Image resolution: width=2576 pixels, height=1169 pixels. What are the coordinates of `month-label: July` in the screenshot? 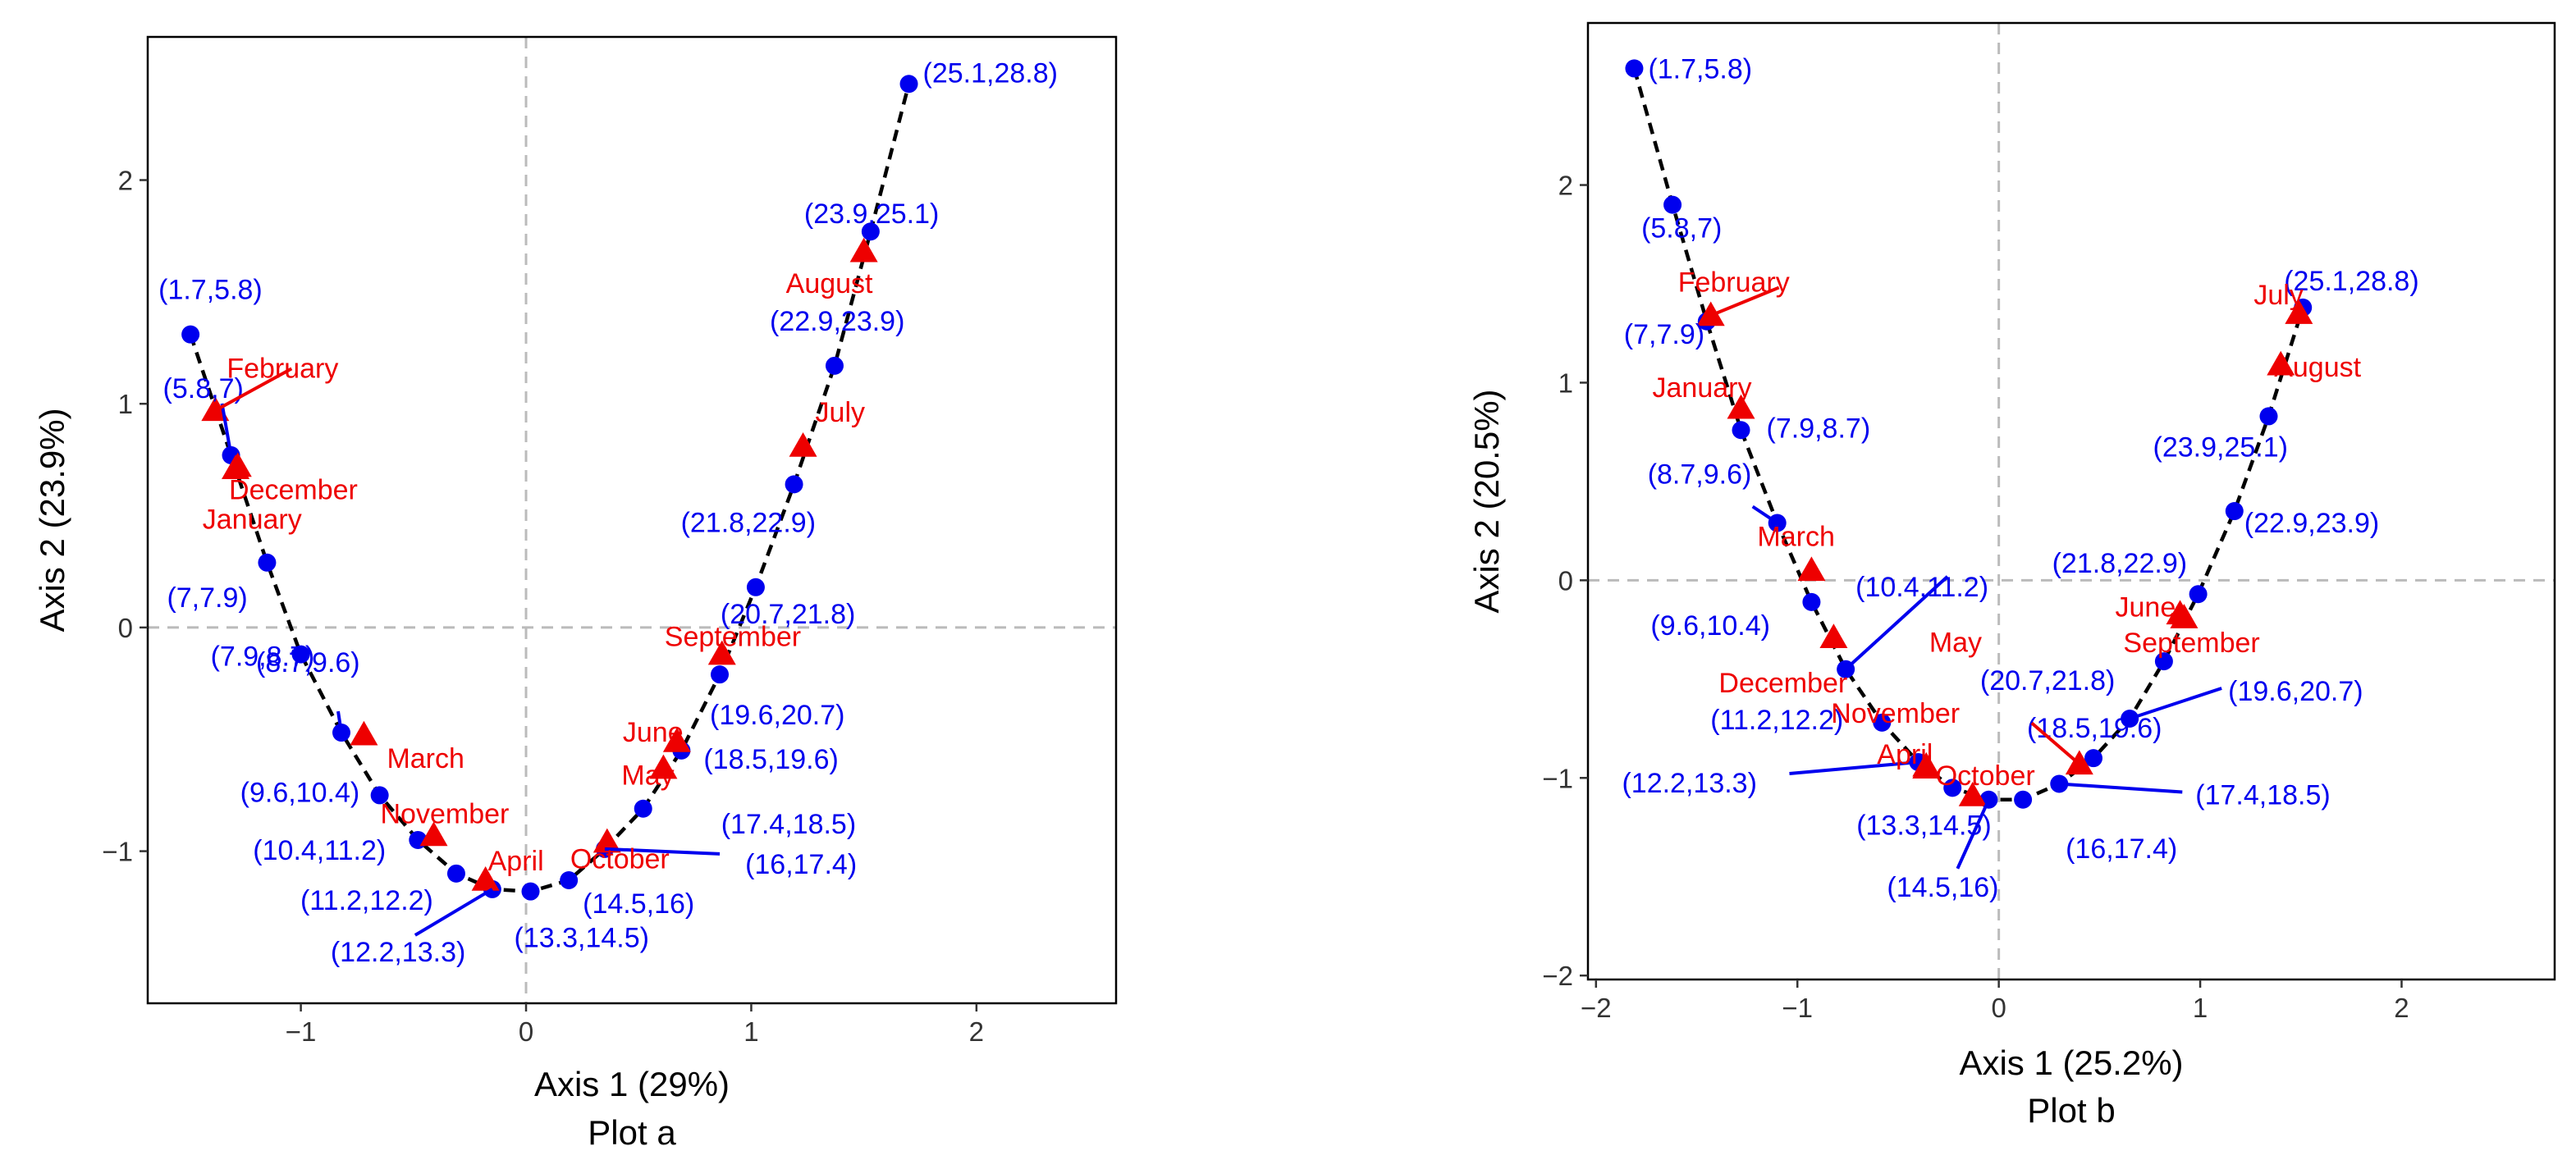 It's located at (840, 413).